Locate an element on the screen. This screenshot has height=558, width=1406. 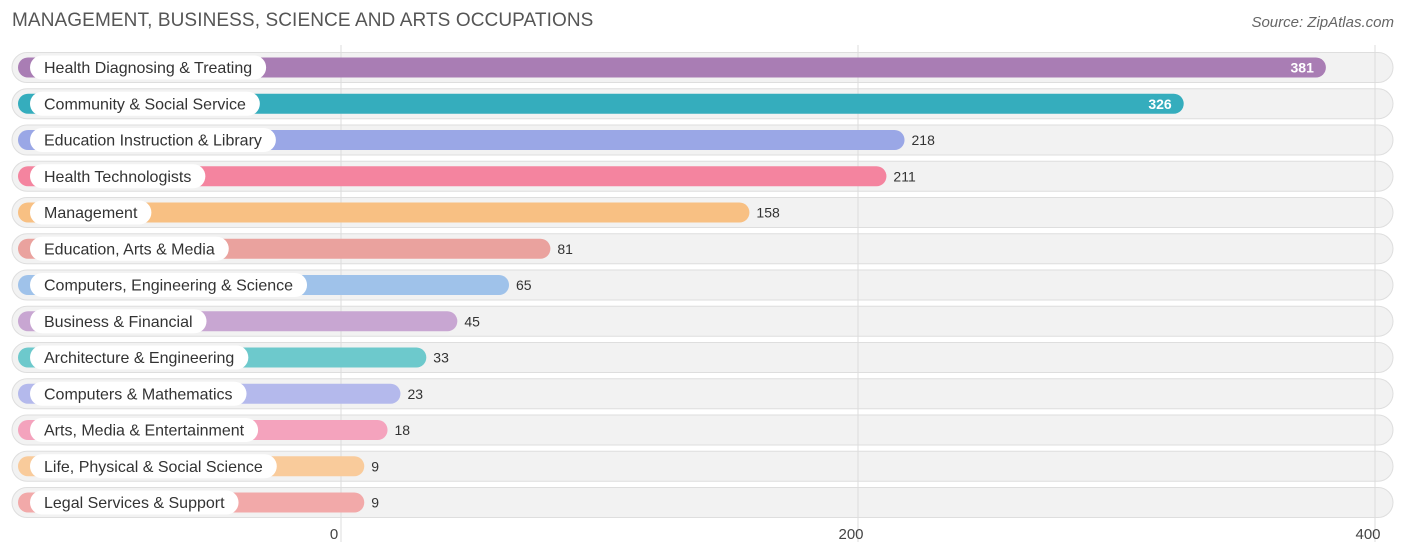
category-label: Education, Arts & Media is located at coordinates (129, 249).